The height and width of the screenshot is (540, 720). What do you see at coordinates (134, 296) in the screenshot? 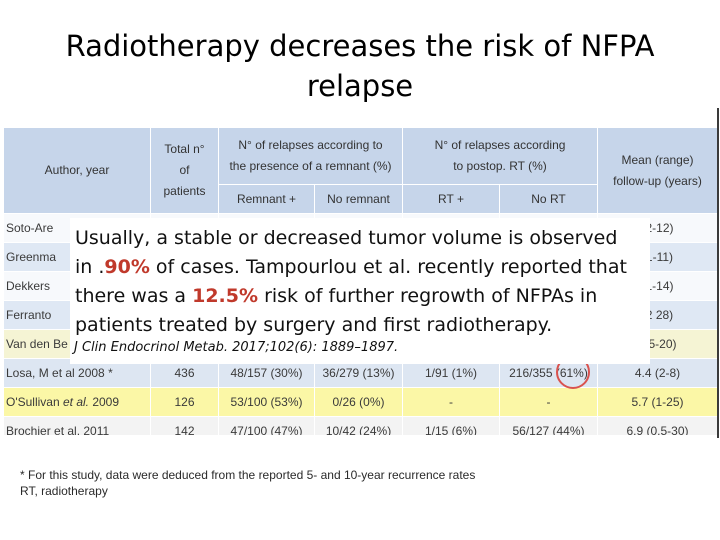
I see `note-line-3-start: there was a` at bounding box center [134, 296].